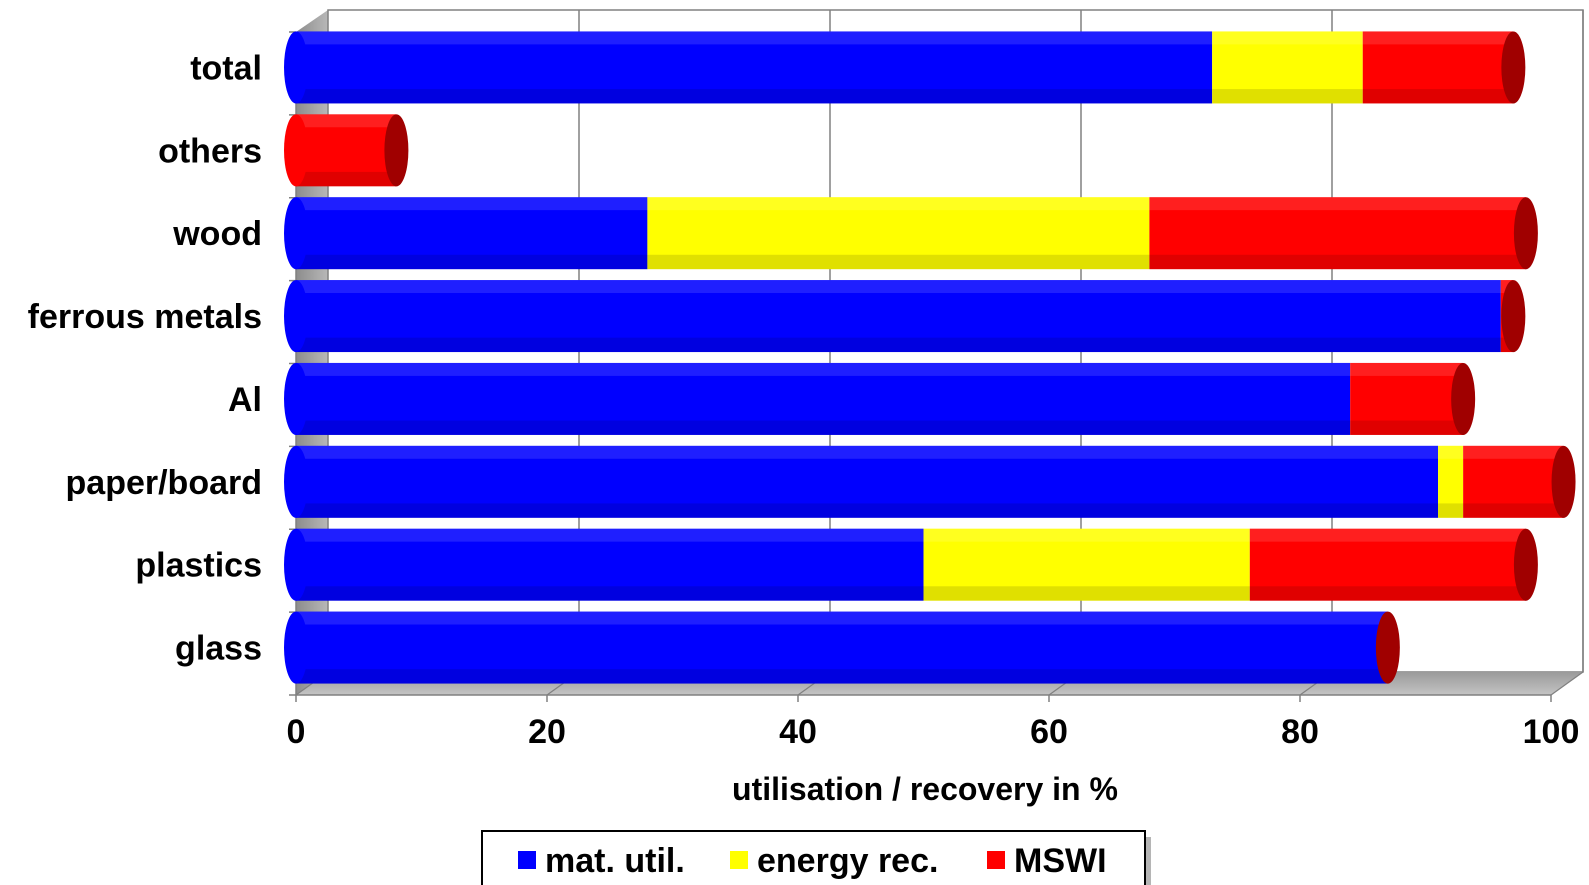  I want to click on bar-body-plastics-mat-util, so click(610, 564).